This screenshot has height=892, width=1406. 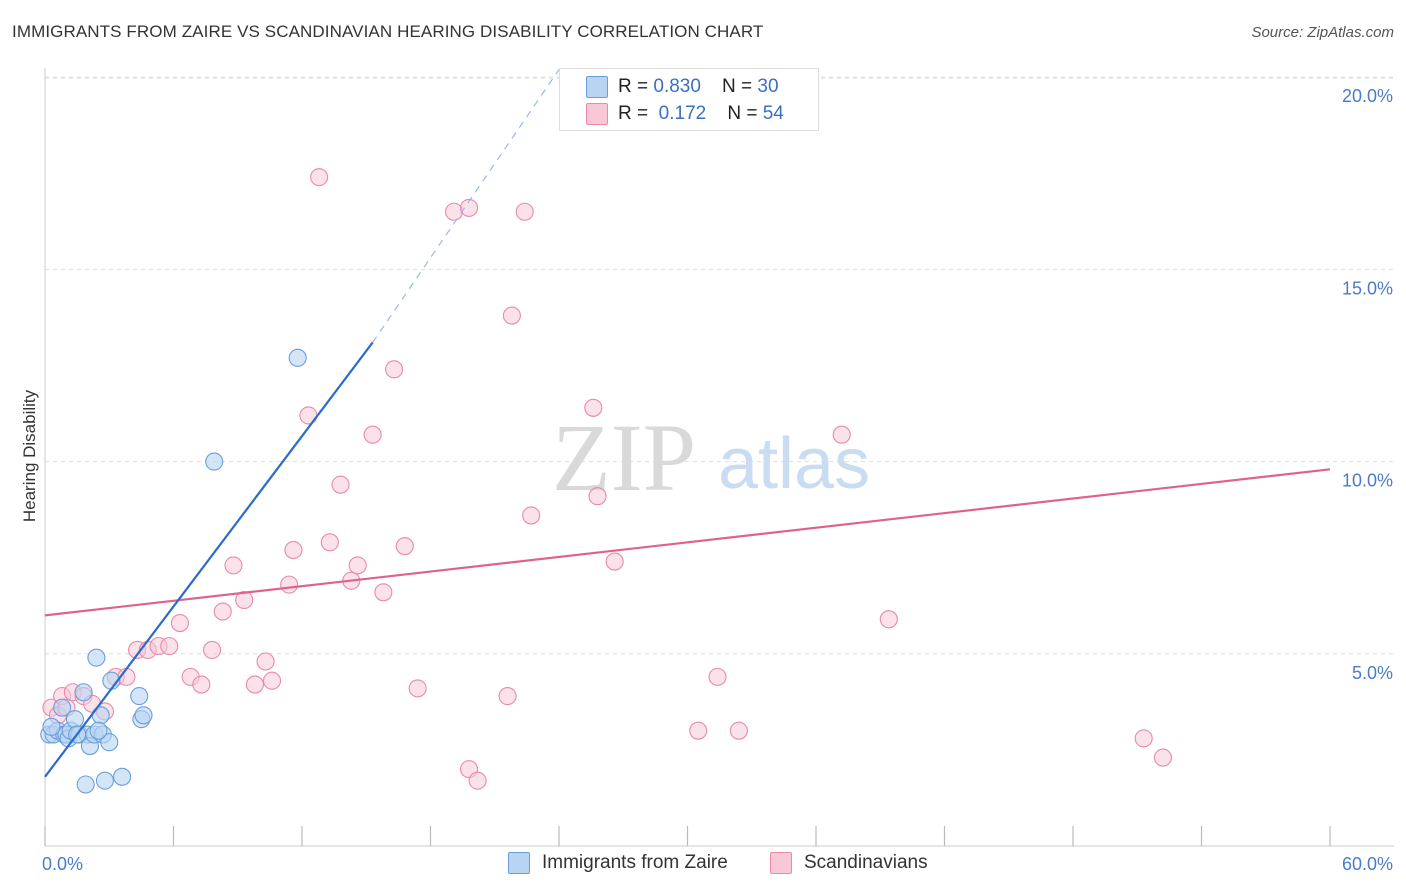 What do you see at coordinates (209, 559) in the screenshot?
I see `zaire-trend-line` at bounding box center [209, 559].